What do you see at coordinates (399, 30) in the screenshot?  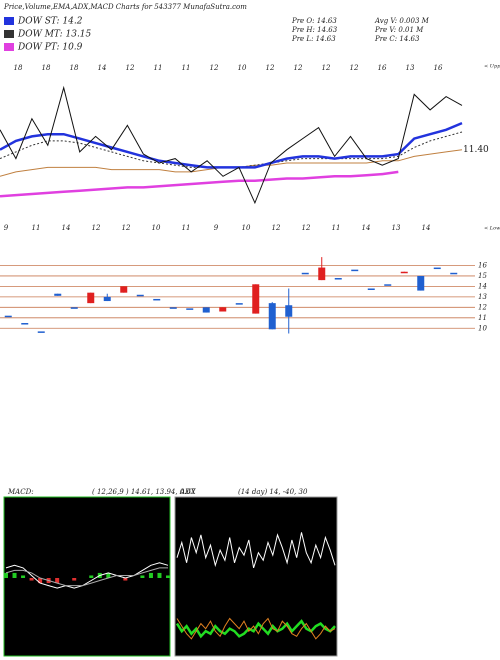 I see `info-text: Pre V: 0.01 M` at bounding box center [399, 30].